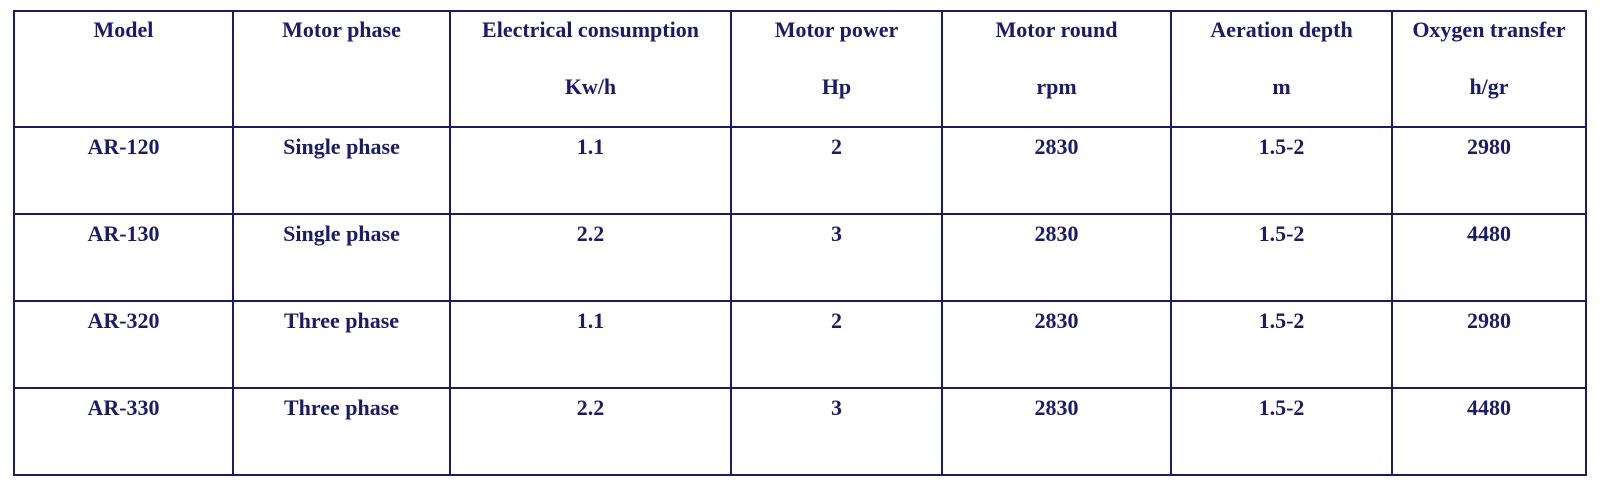  I want to click on header-label: Electrical consumption, so click(590, 29).